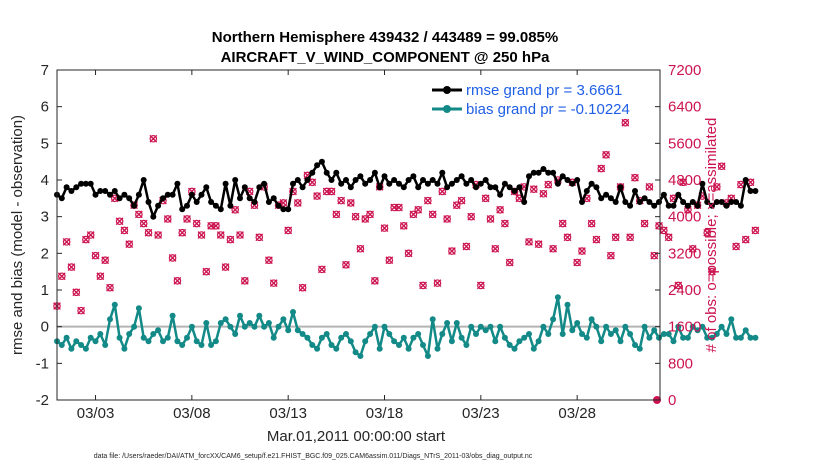  Describe the element at coordinates (481, 413) in the screenshot. I see `x-tick-label: 03/23` at that location.